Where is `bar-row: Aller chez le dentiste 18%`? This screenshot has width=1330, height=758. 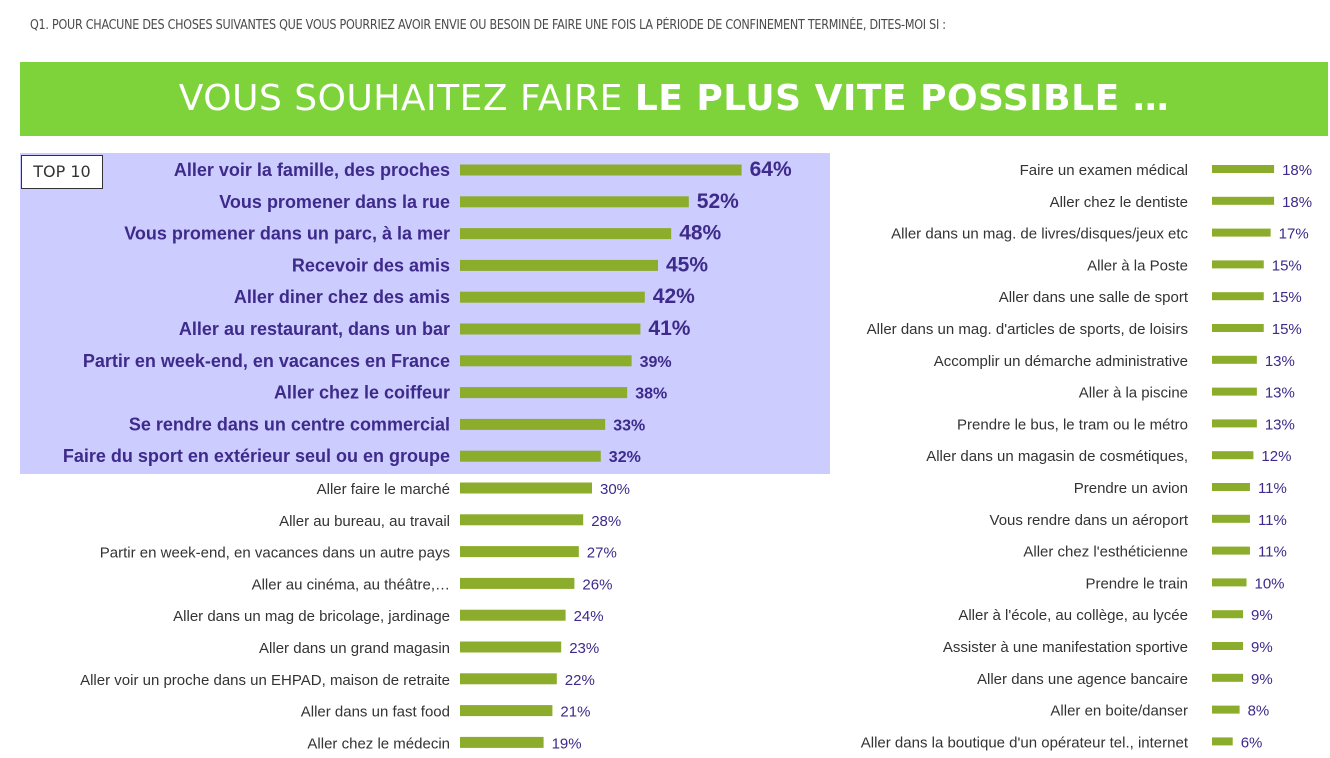
bar-row: Aller chez le dentiste 18% is located at coordinates (1181, 202).